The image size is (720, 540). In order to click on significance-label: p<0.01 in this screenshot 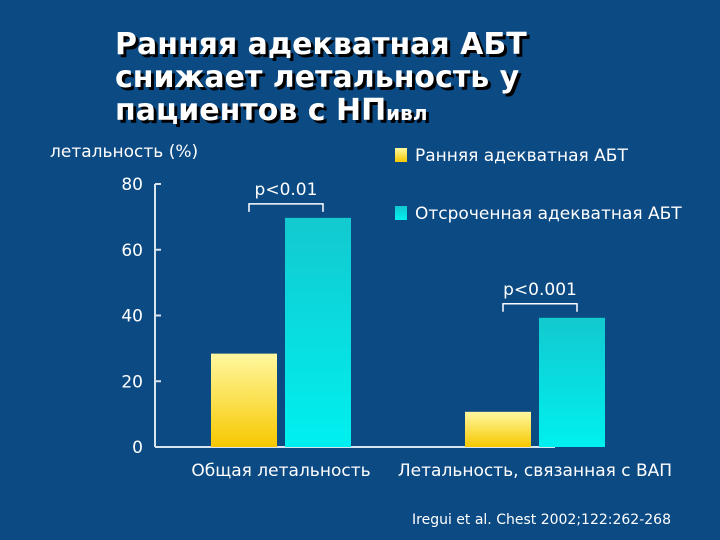, I will do `click(286, 190)`.